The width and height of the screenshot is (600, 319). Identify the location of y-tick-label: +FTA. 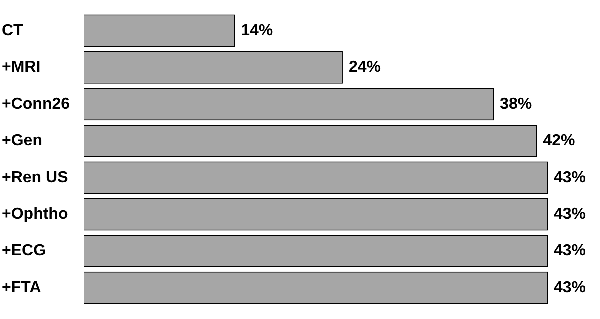
(22, 287).